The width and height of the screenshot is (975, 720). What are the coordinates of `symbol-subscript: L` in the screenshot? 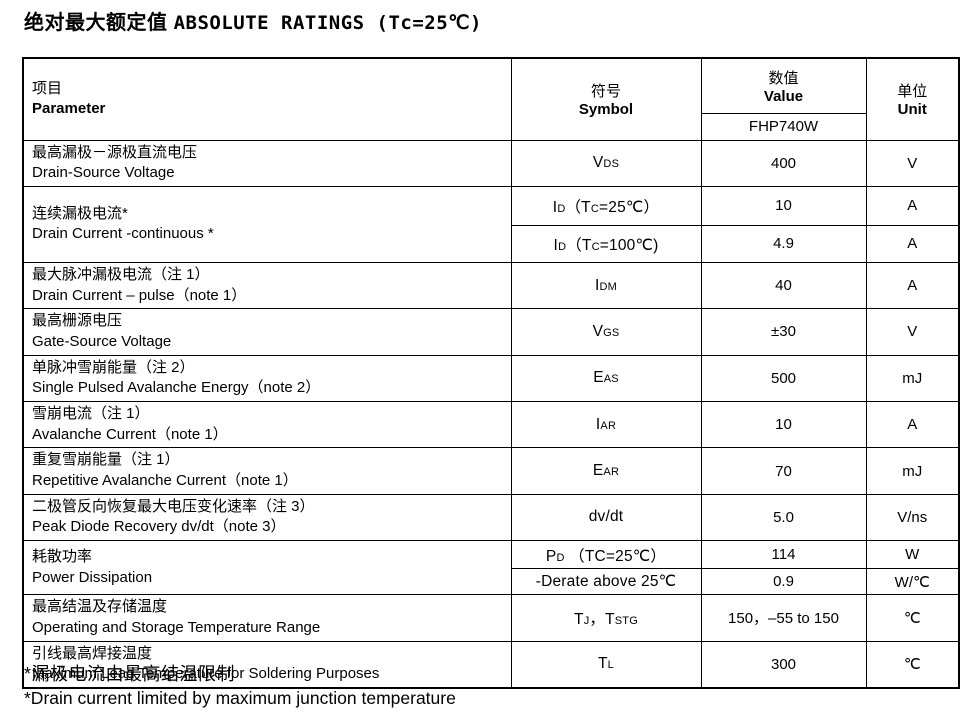 It's located at (610, 665).